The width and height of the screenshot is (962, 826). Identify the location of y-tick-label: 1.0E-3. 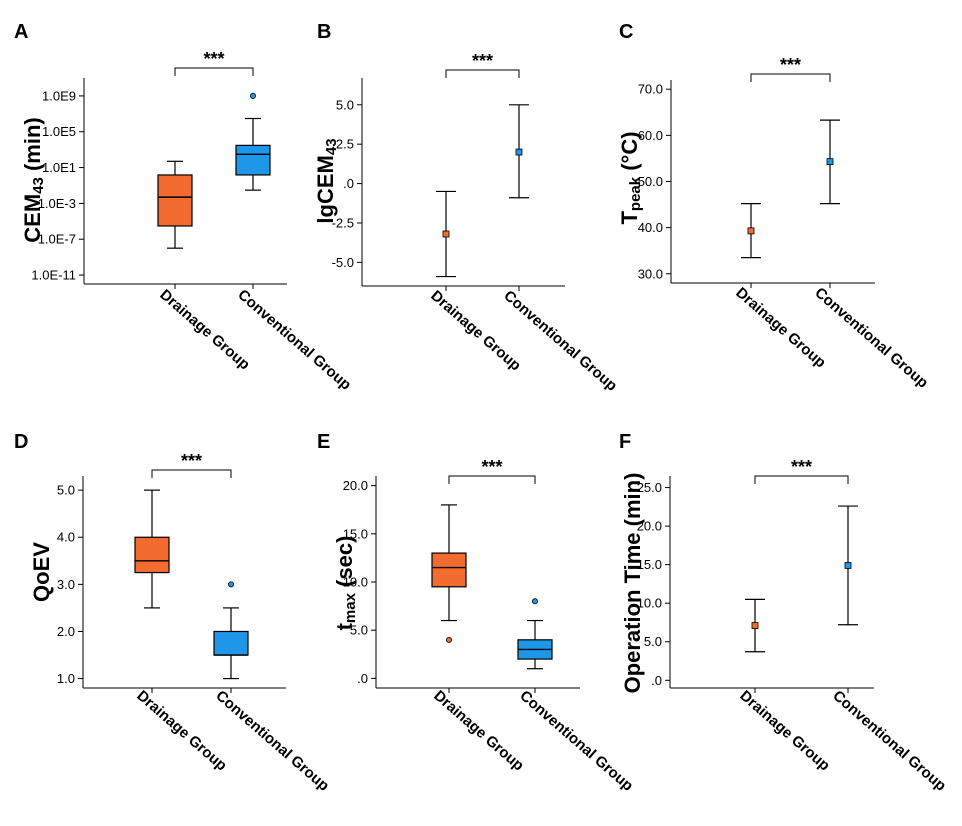
(57, 203).